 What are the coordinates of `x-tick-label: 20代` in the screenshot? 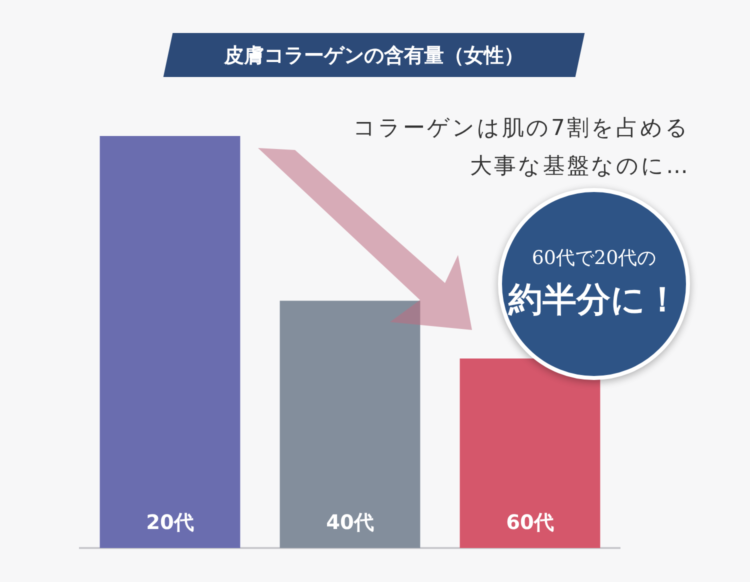 It's located at (170, 522).